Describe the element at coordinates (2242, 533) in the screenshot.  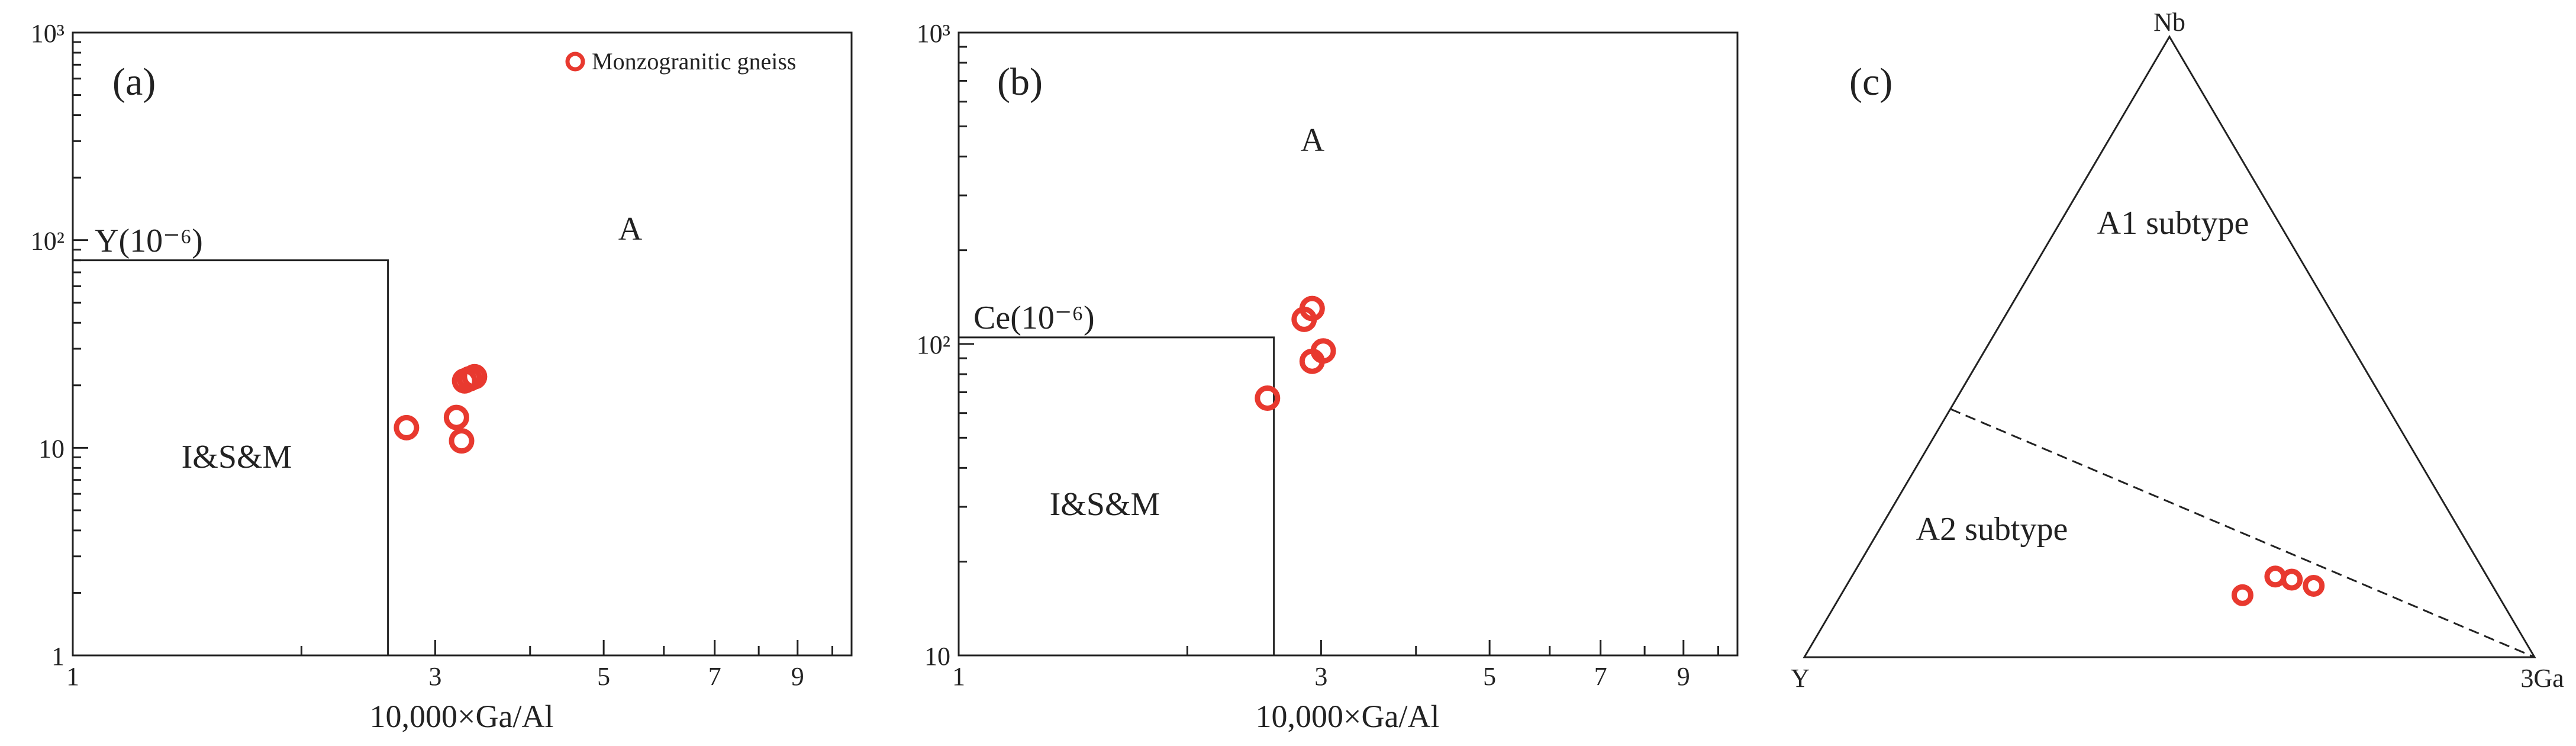
I see `panel-c-divider-line` at that location.